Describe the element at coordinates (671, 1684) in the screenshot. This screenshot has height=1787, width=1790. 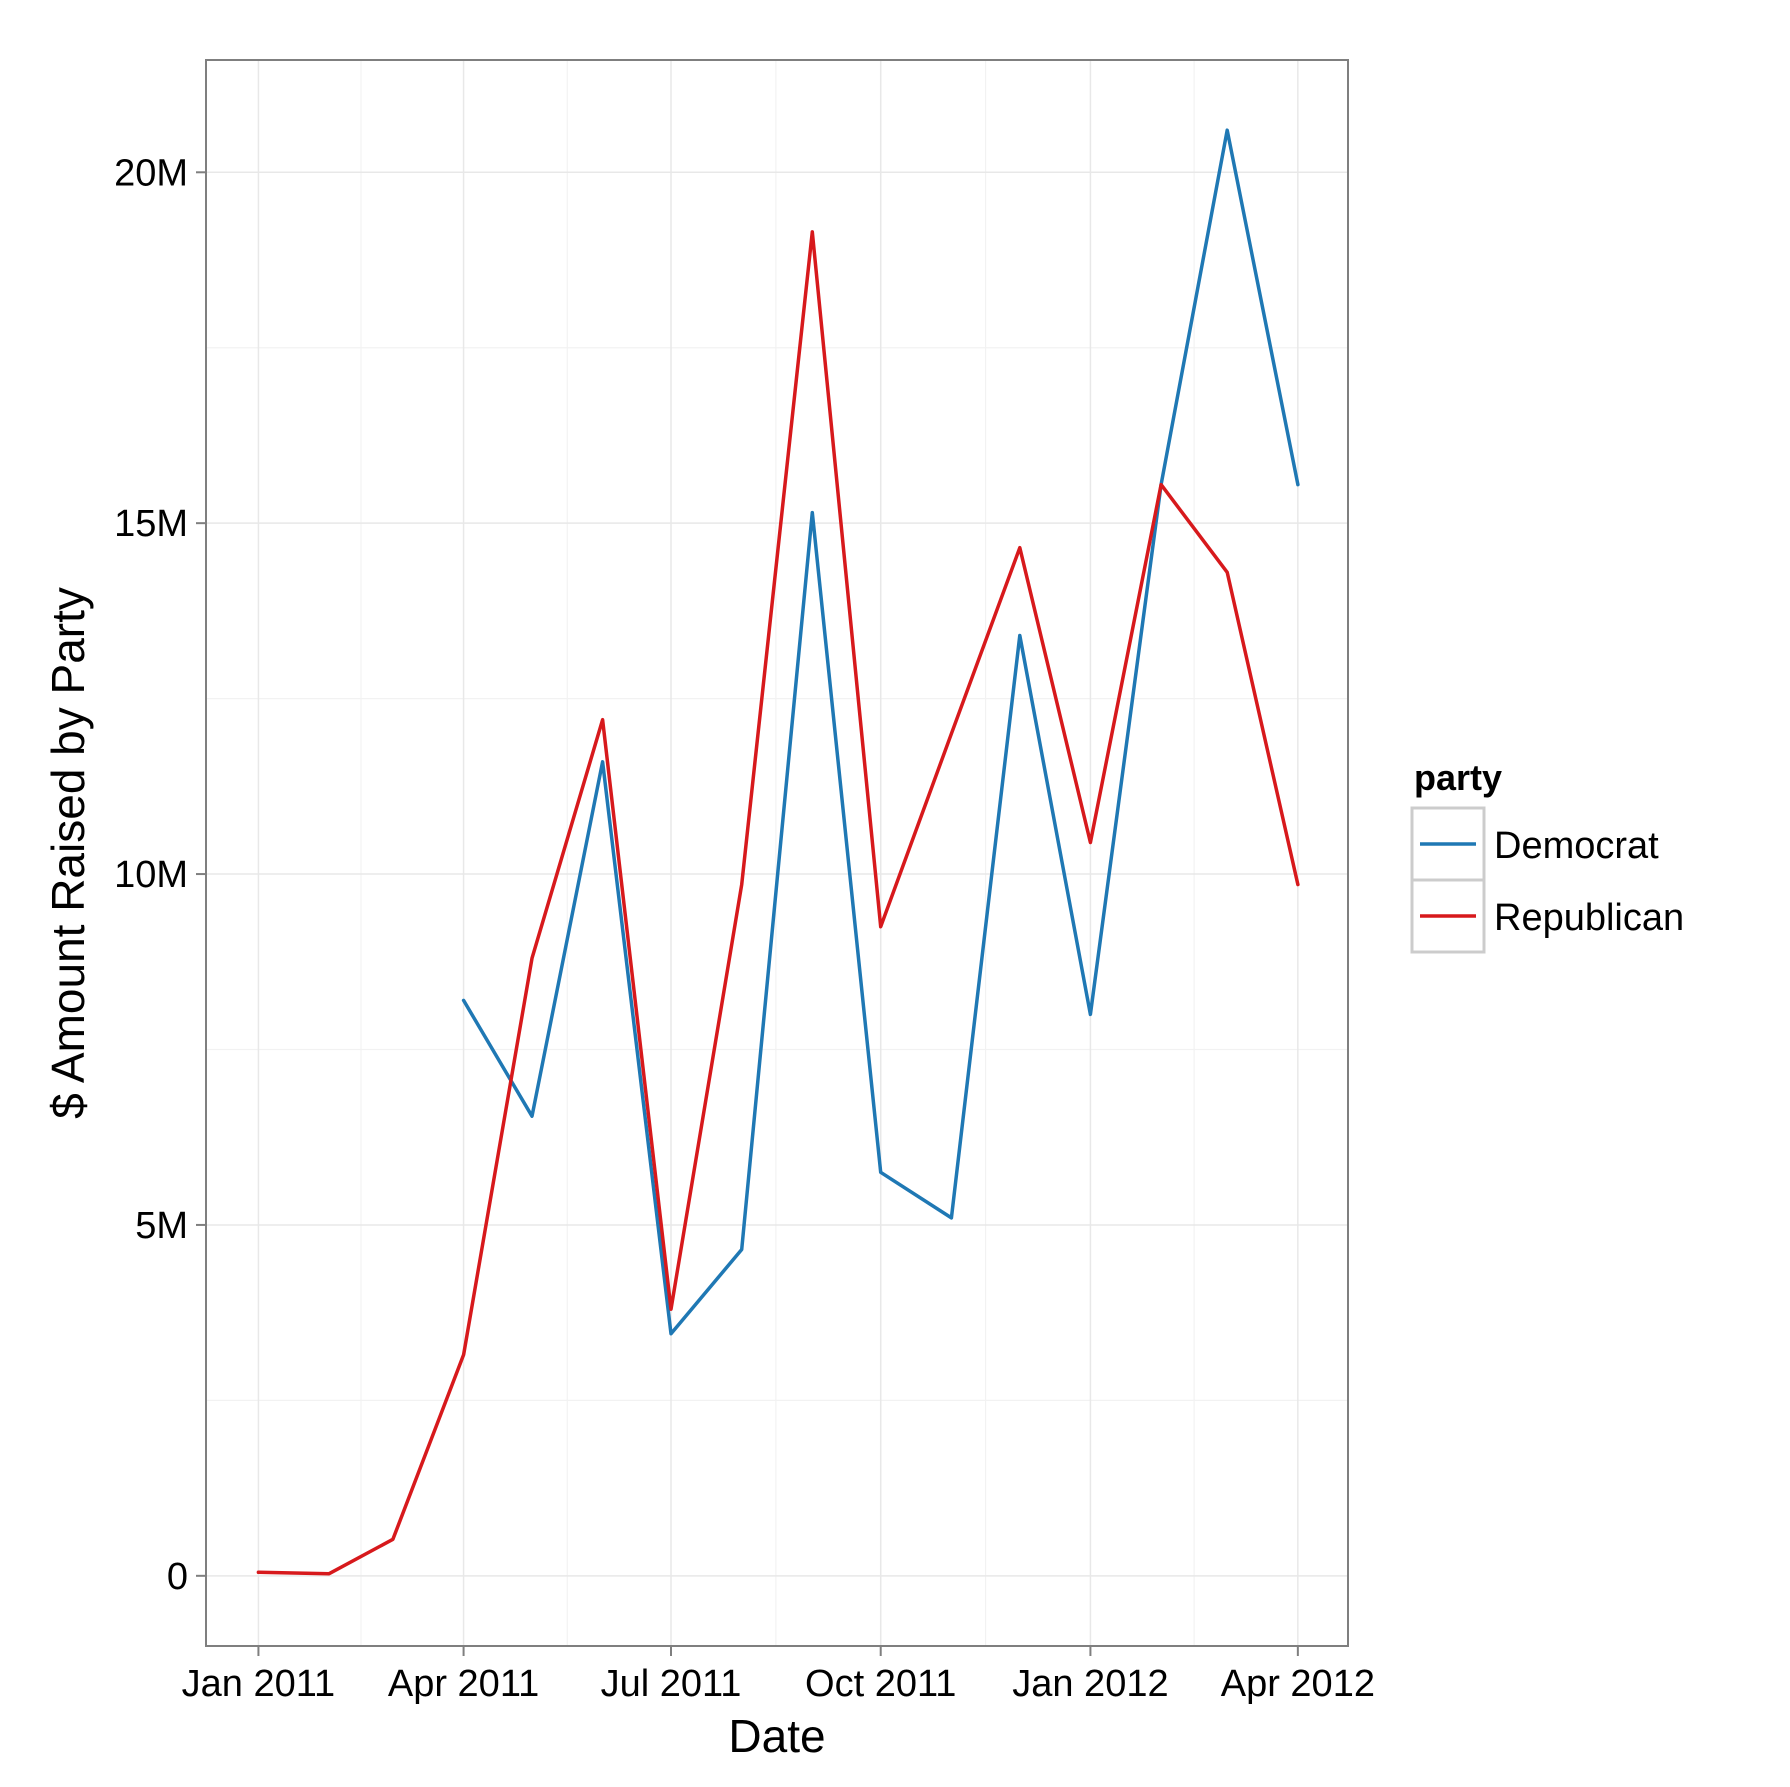
I see `x-tick-label: Jul 2011` at that location.